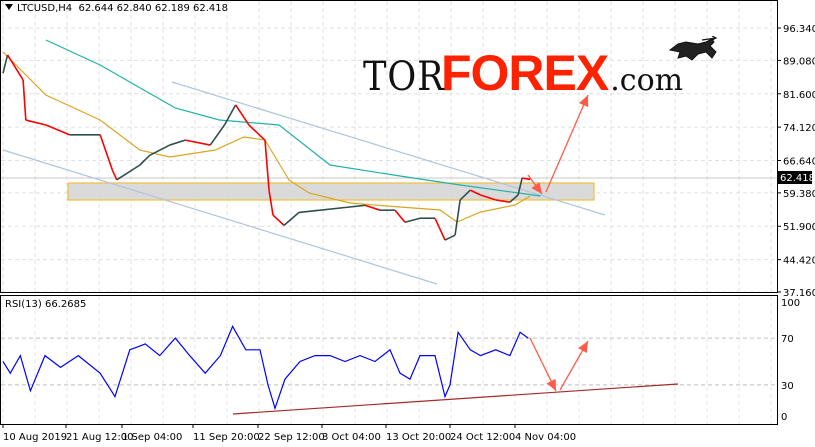  I want to click on support-zone, so click(331, 191).